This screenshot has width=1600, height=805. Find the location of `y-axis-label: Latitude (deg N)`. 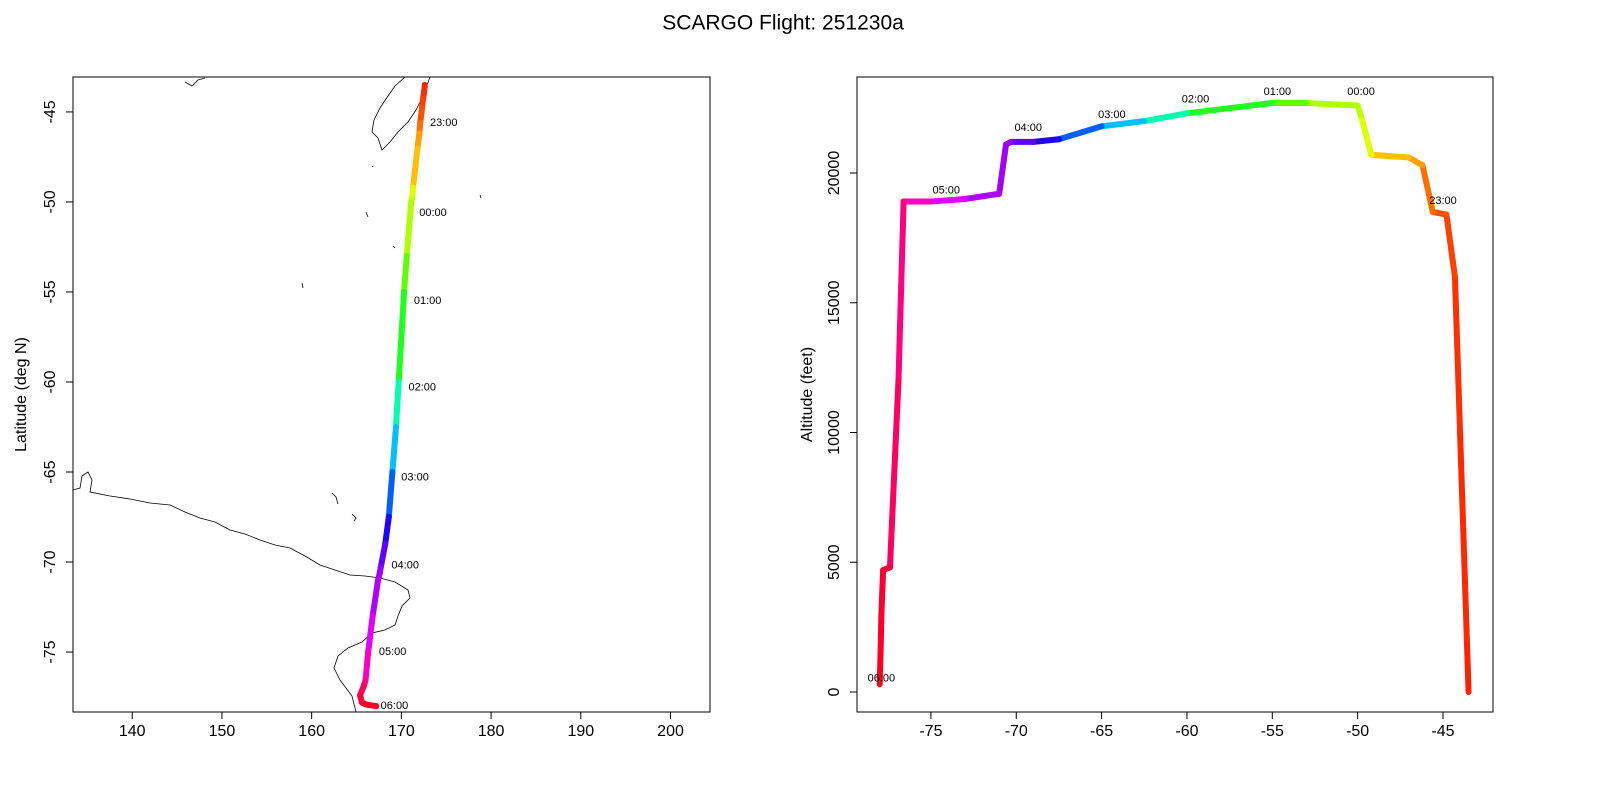

y-axis-label: Latitude (deg N) is located at coordinates (21, 394).